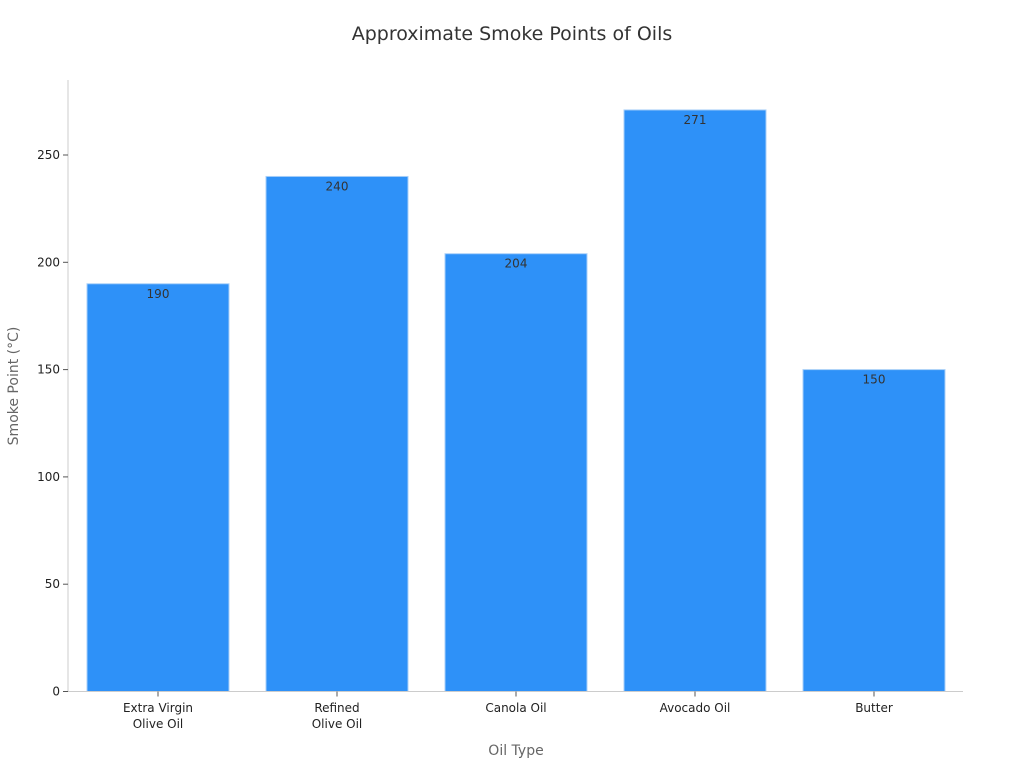 The image size is (1024, 768). I want to click on data-label: 240, so click(337, 186).